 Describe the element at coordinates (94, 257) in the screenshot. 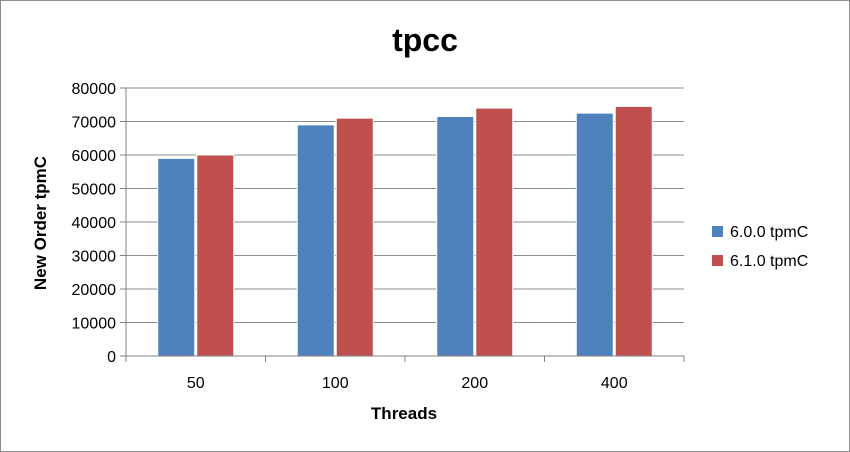

I see `y-tick-label: 30000` at that location.